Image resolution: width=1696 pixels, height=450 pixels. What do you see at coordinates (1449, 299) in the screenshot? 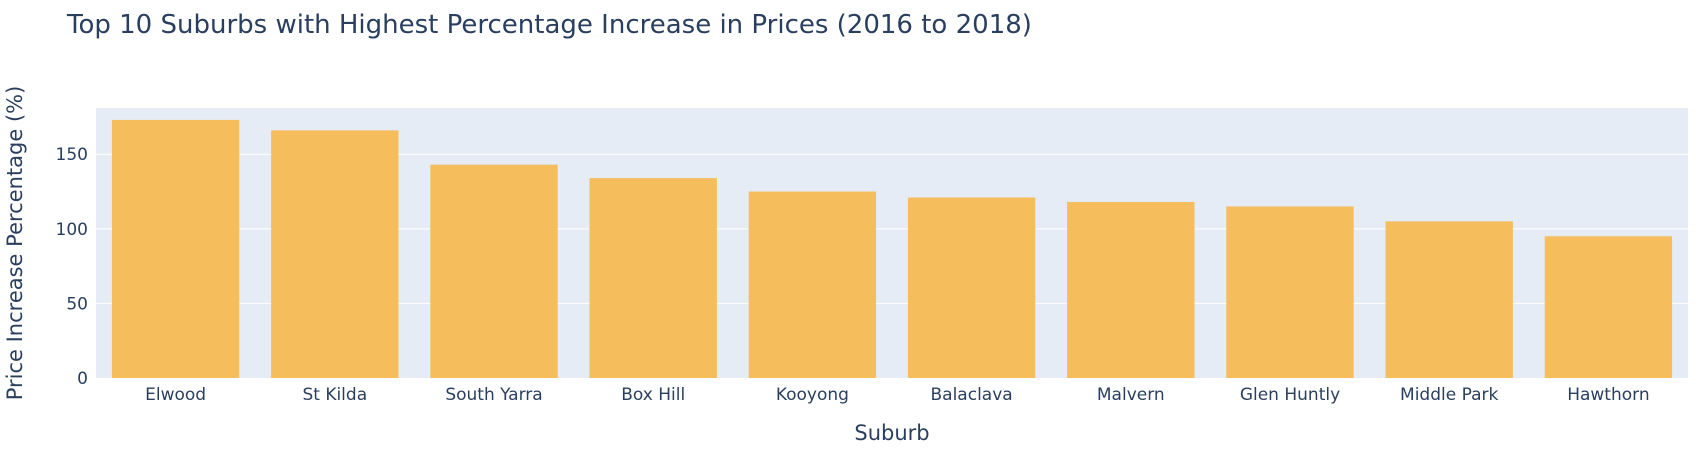
I see `bar-middle-park` at bounding box center [1449, 299].